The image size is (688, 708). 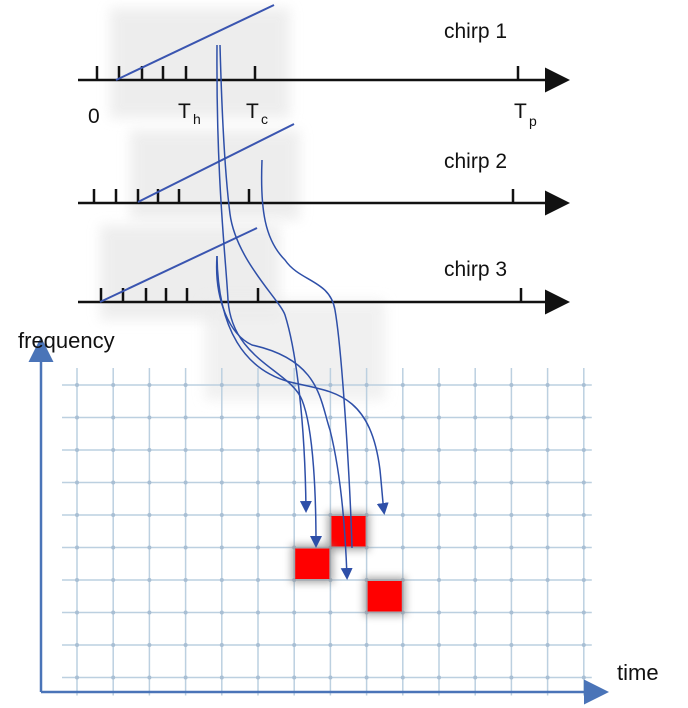 I want to click on chirp-row-3: chirp 3, so click(x=324, y=271).